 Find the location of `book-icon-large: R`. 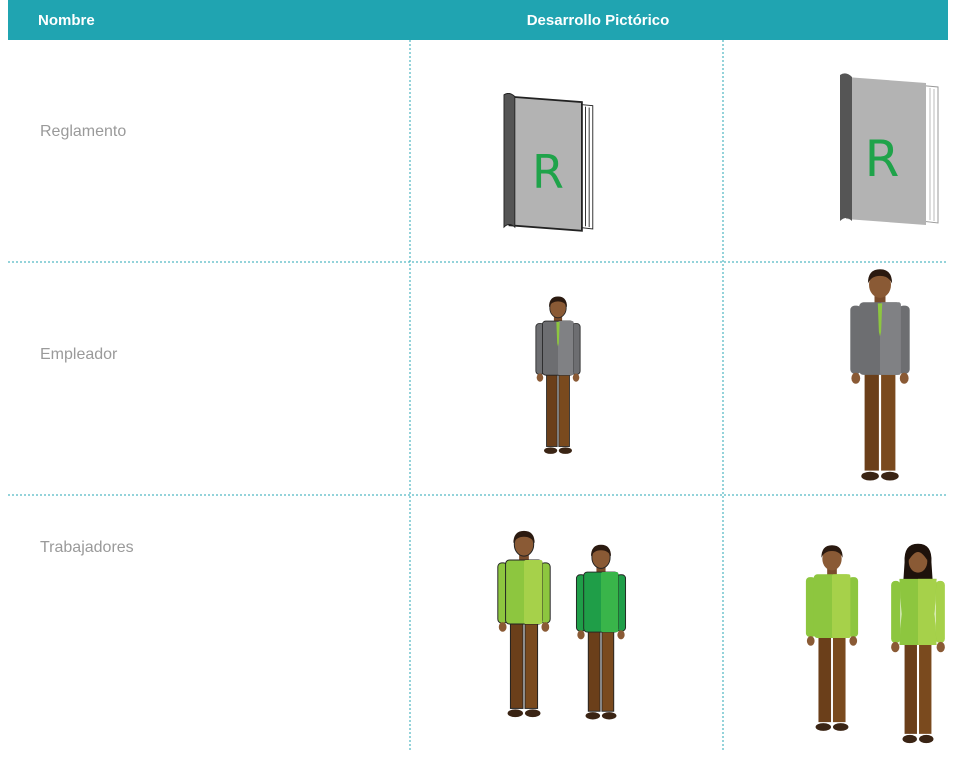

book-icon-large: R is located at coordinates (889, 149).